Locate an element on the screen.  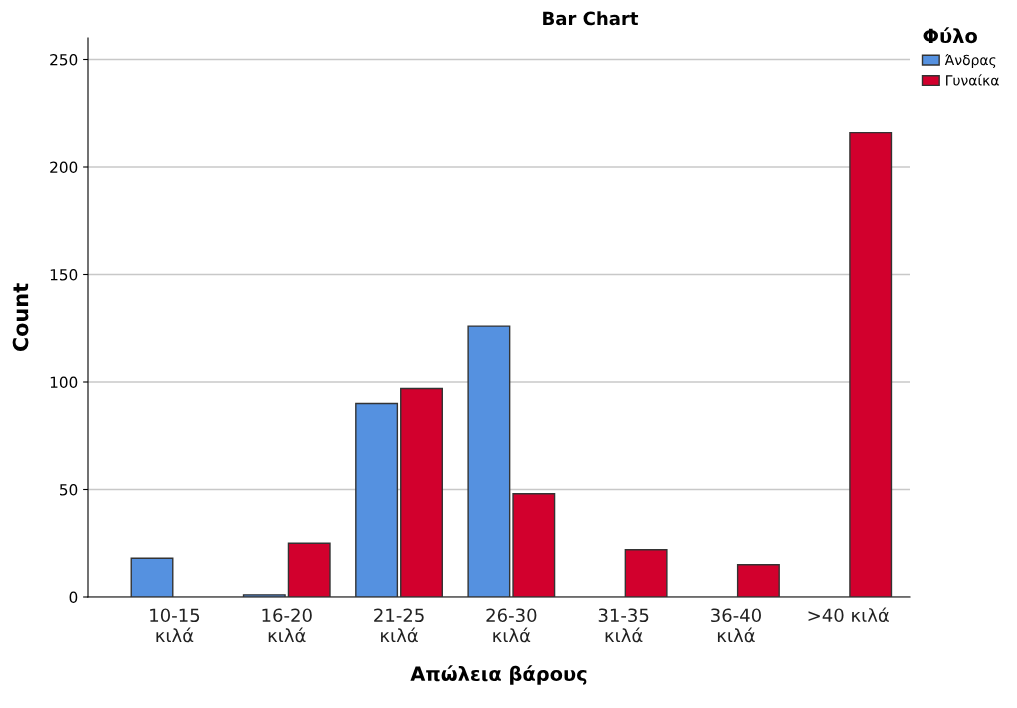
x-tick-label: 16-20 κιλά is located at coordinates (287, 625).